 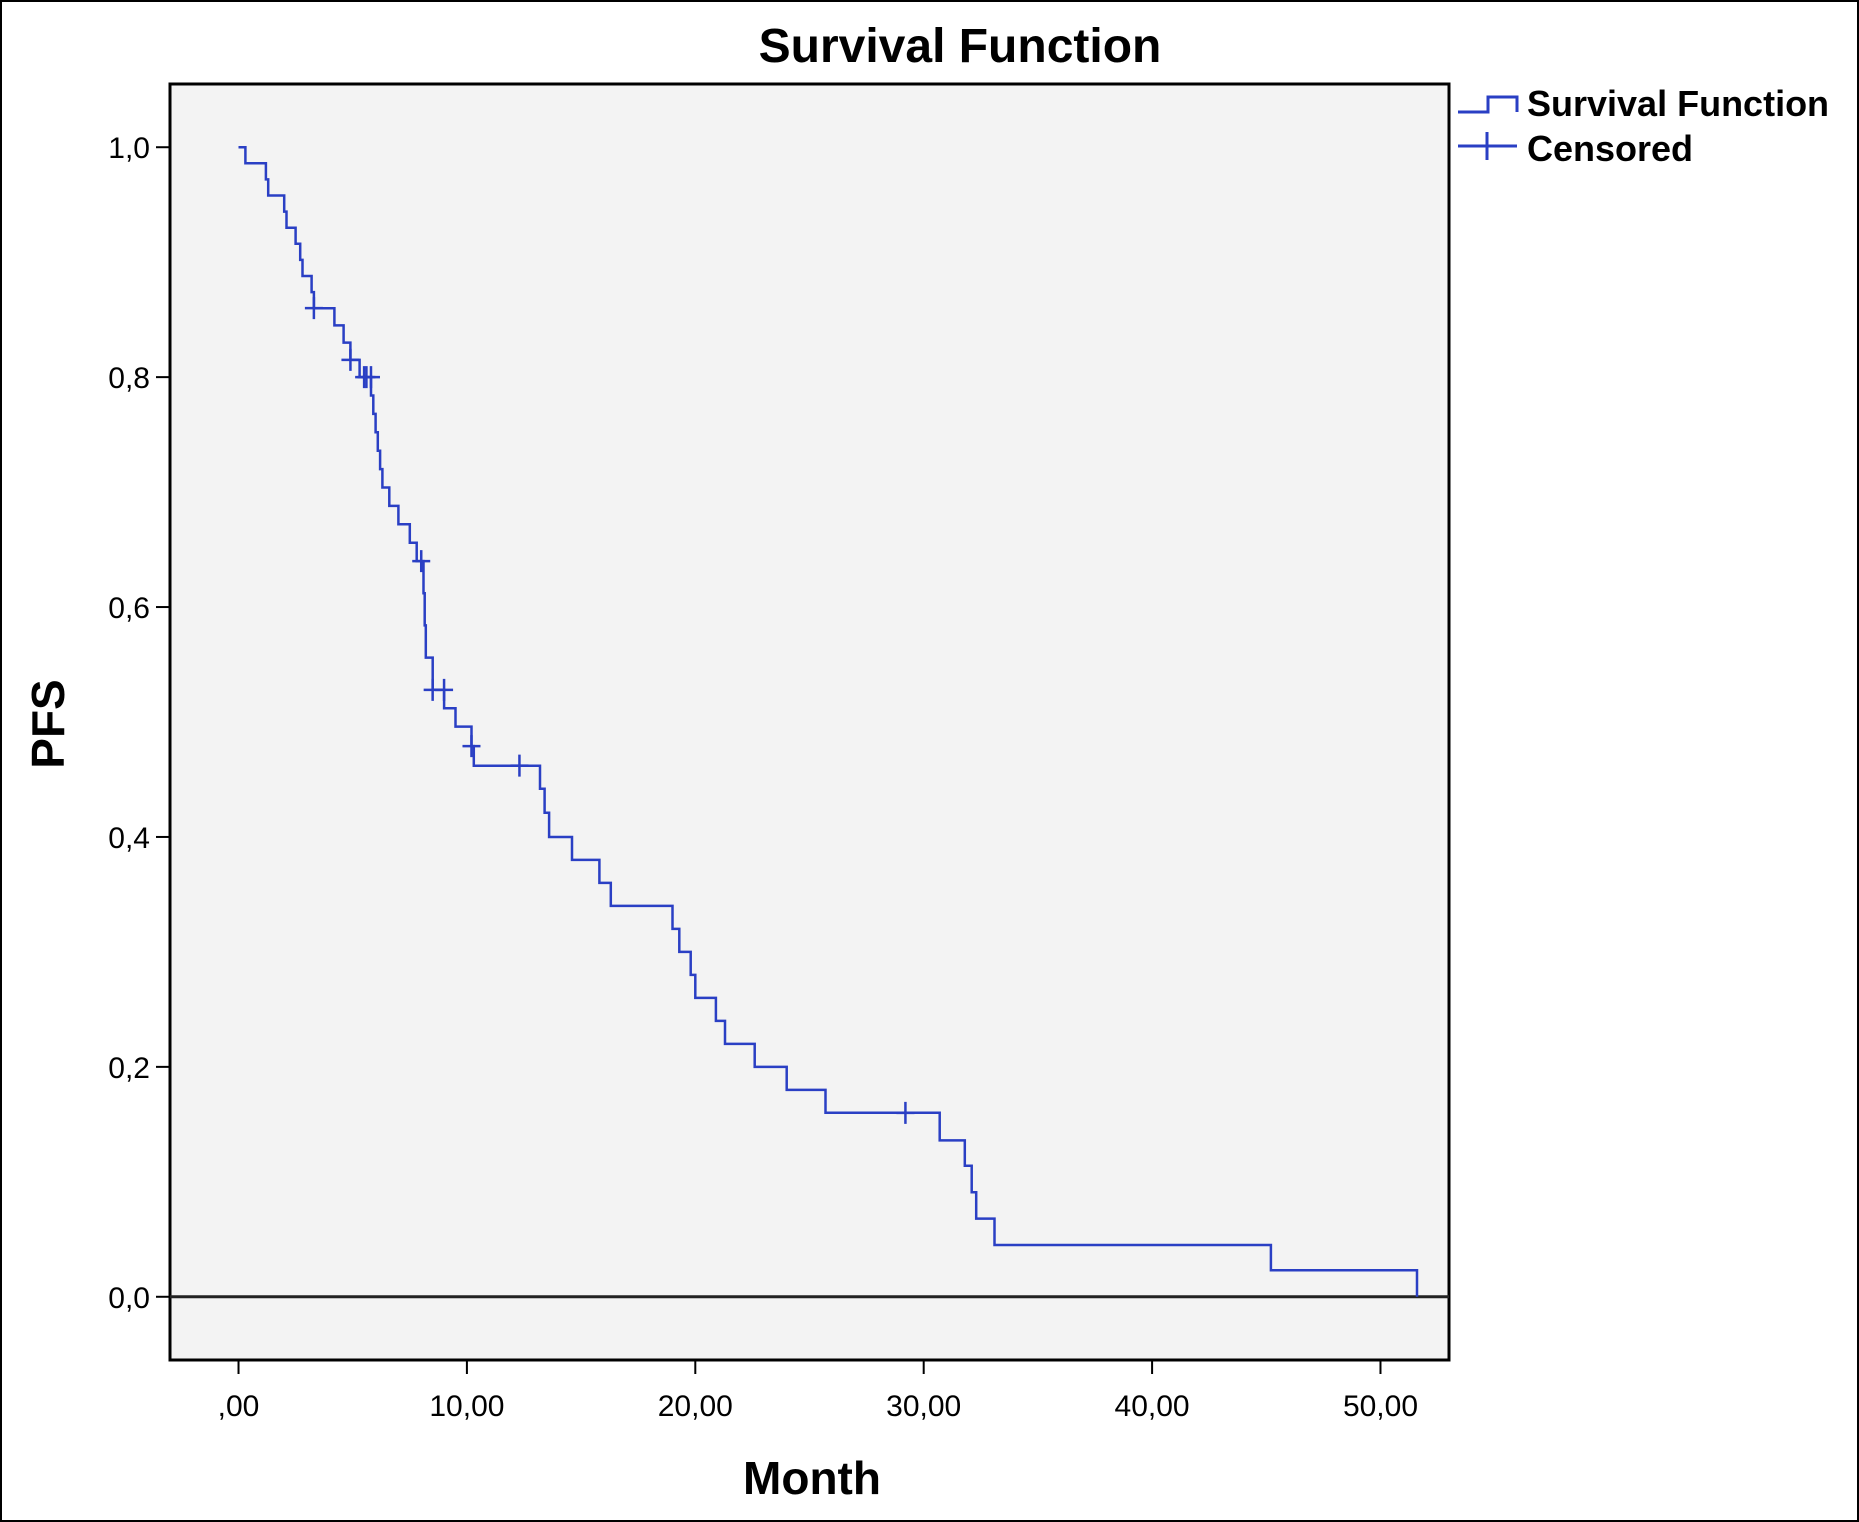 What do you see at coordinates (1152, 1406) in the screenshot?
I see `x-tick-label-4: 40,00` at bounding box center [1152, 1406].